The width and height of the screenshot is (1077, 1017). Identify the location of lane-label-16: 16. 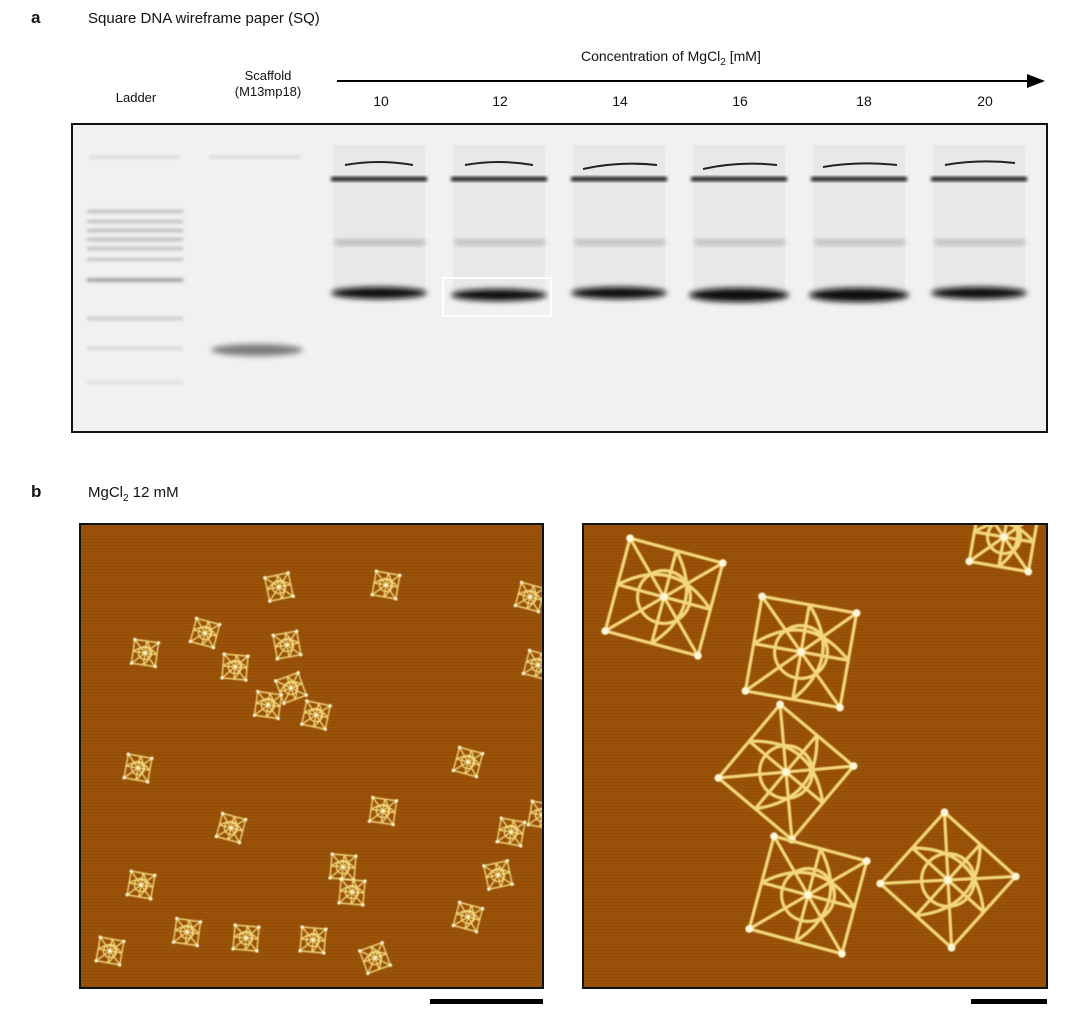
(740, 101).